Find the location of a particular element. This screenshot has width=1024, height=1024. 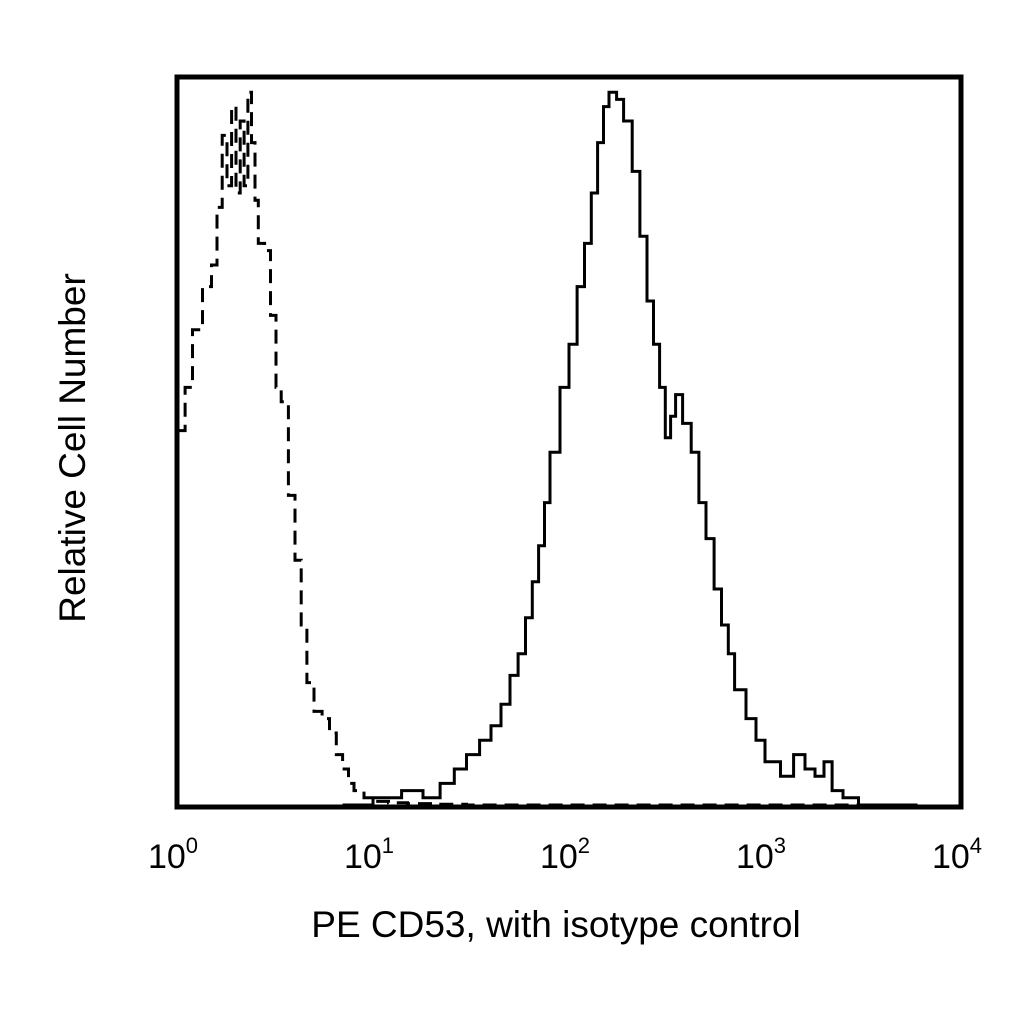

x-tick-labels: 10⁰ 10¹ 10² 10³ 10⁴ is located at coordinates (565, 854).